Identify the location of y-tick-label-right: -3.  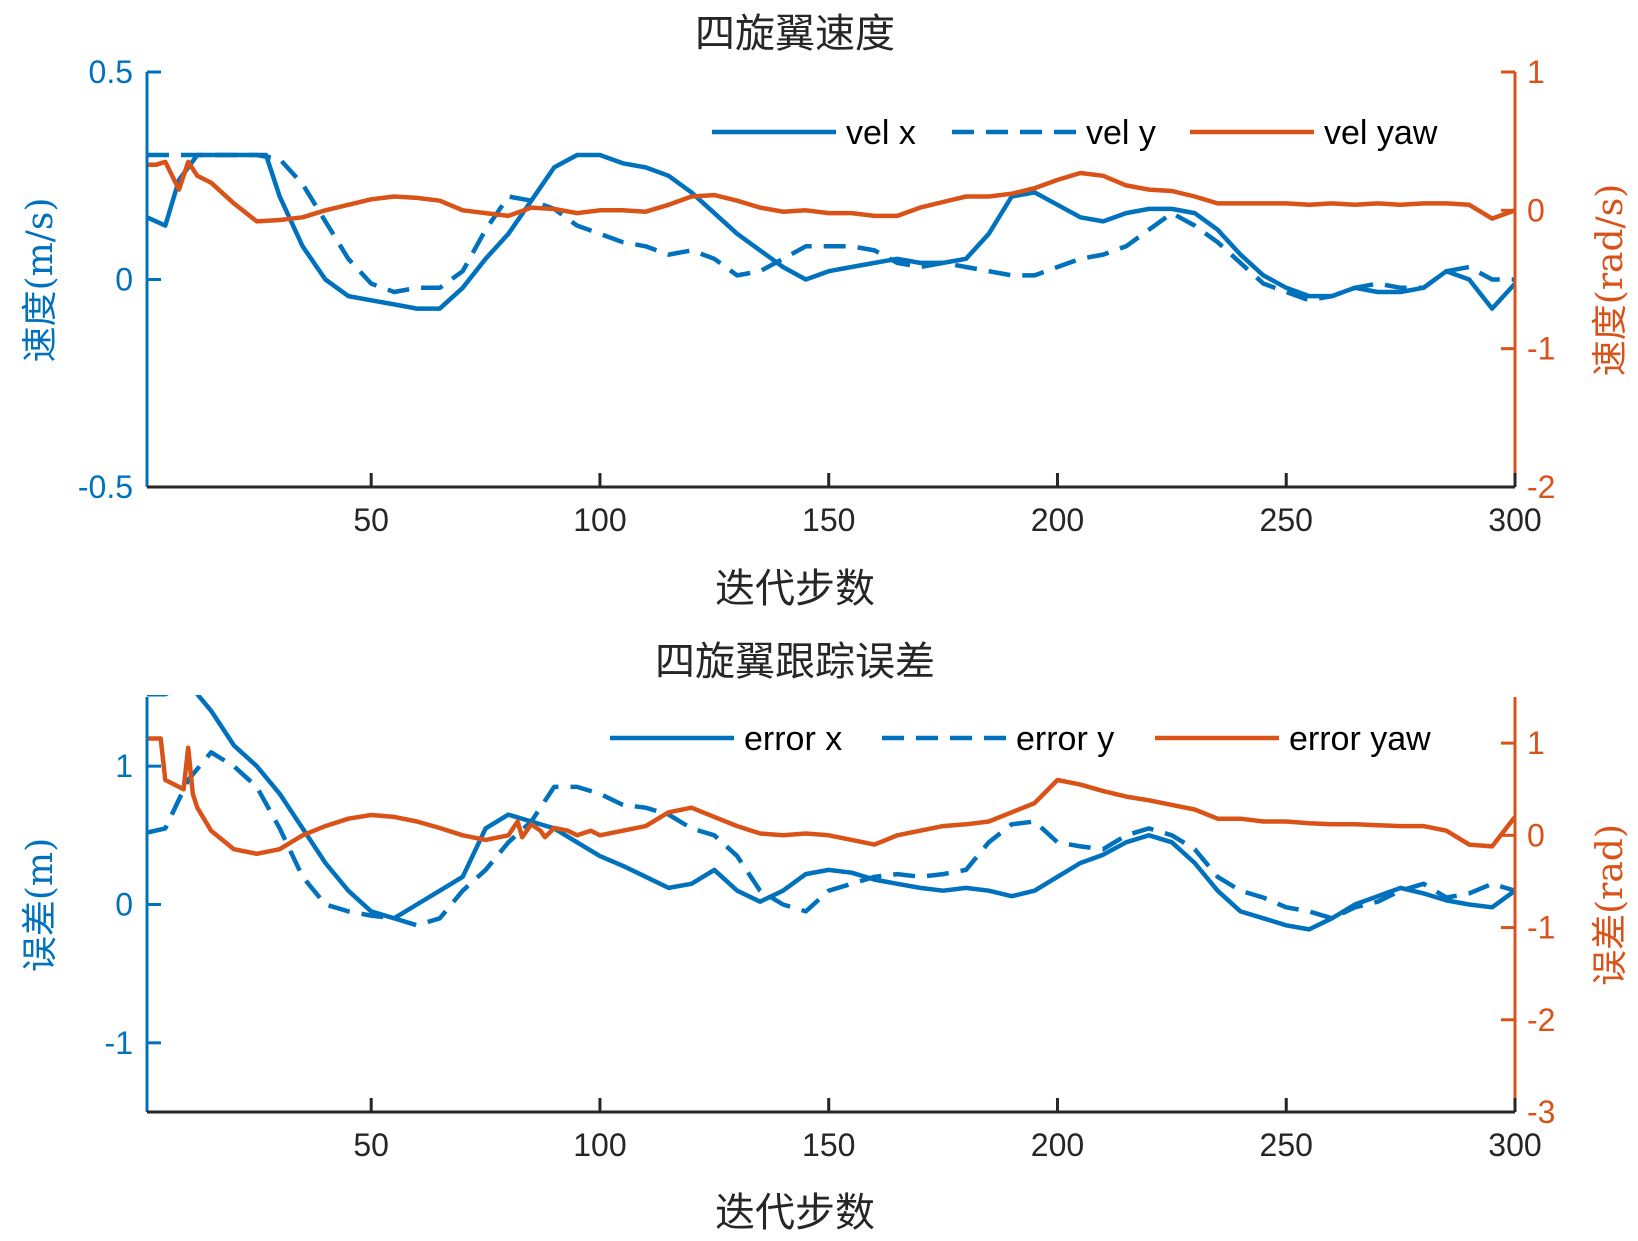
(1541, 1112).